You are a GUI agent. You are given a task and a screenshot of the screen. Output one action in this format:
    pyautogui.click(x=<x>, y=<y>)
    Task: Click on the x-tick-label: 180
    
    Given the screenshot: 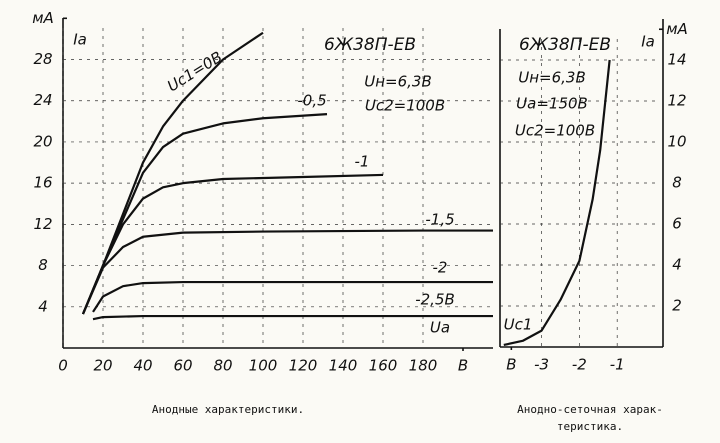 What is the action you would take?
    pyautogui.click(x=423, y=366)
    